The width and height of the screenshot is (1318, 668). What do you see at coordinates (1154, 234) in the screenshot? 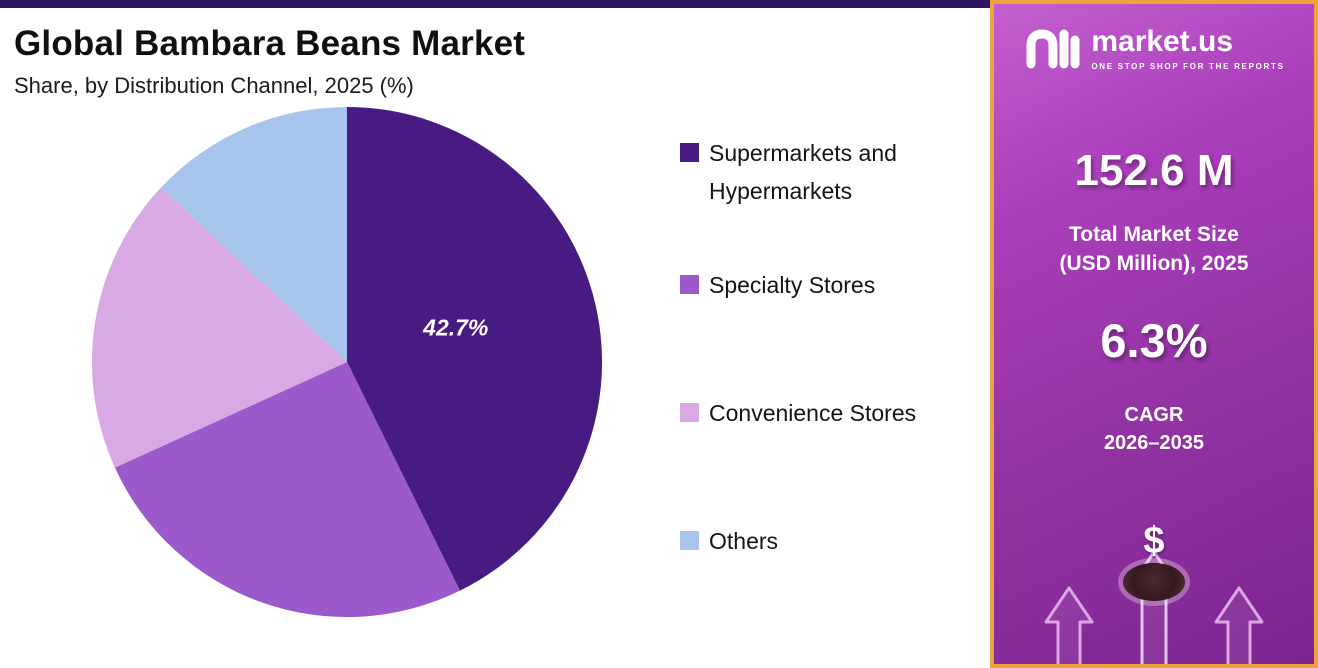
I see `market-size-label-line1: Total Market Size` at bounding box center [1154, 234].